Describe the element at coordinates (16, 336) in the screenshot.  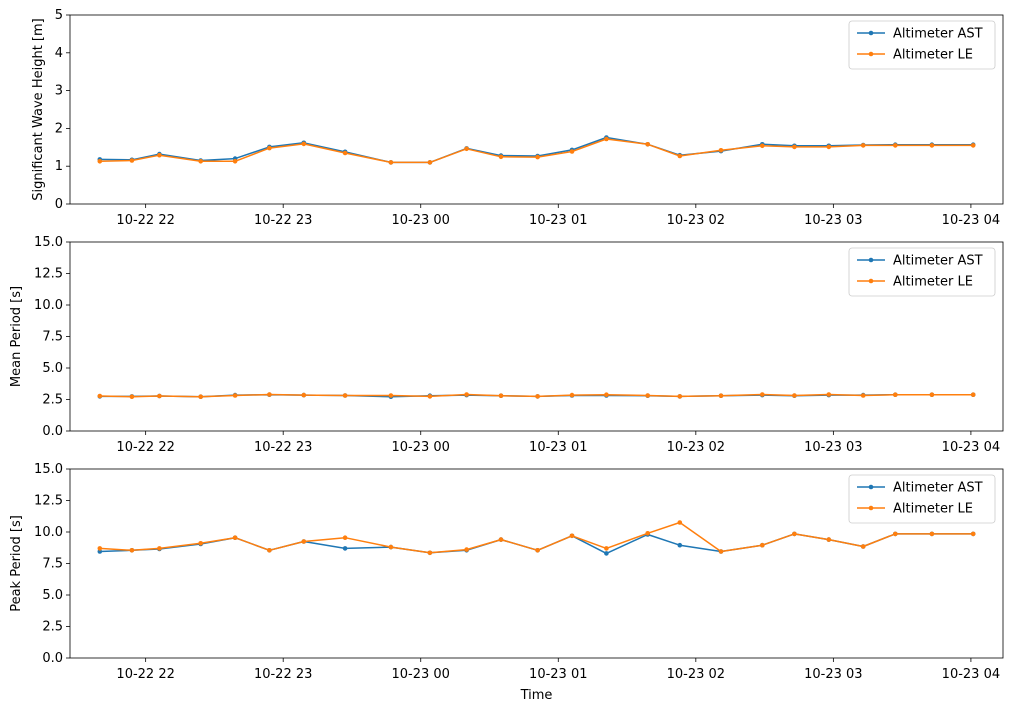
I see `y-axis-label: Mean Period [s]` at that location.